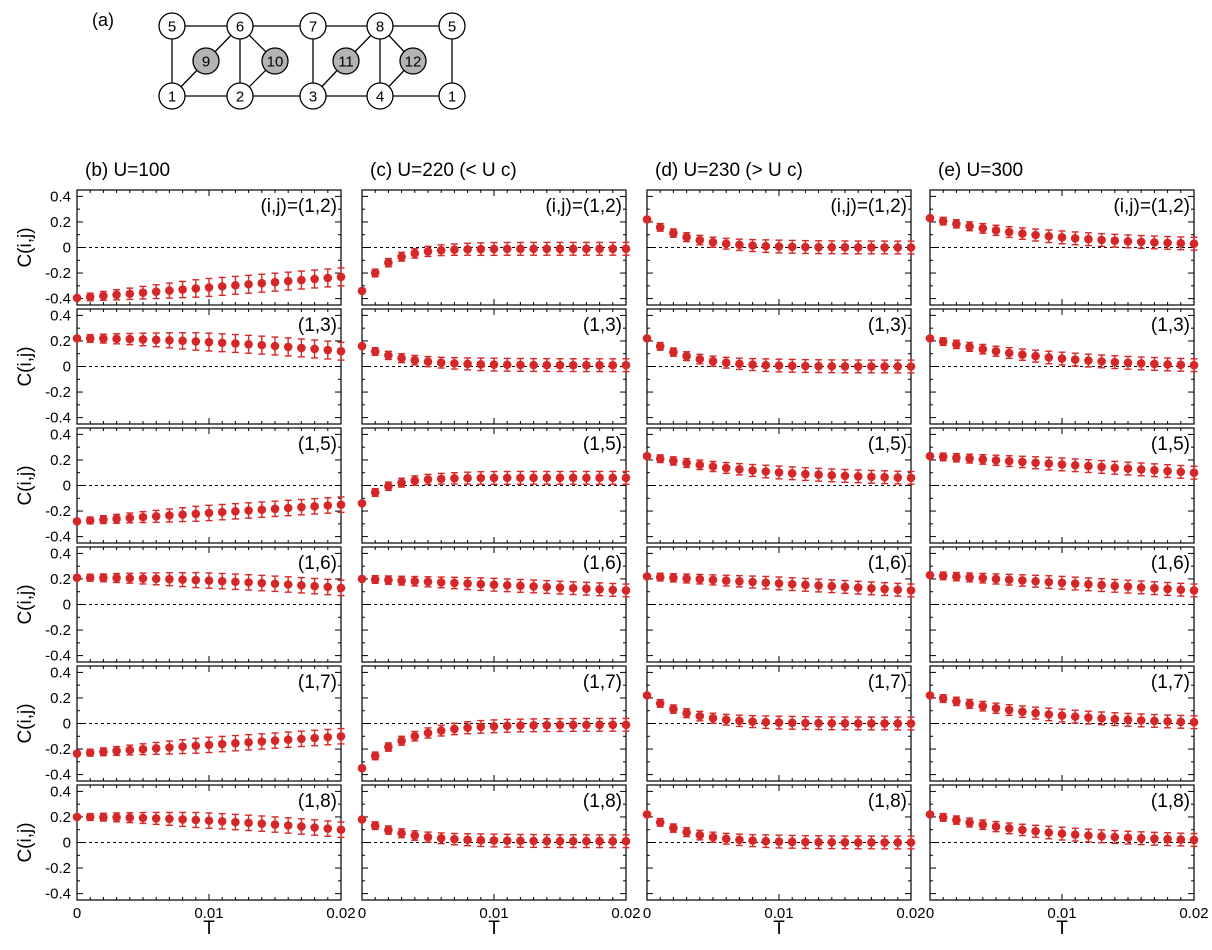 This screenshot has height=950, width=1212. I want to click on y-axis-label: C(i,j), so click(25, 366).